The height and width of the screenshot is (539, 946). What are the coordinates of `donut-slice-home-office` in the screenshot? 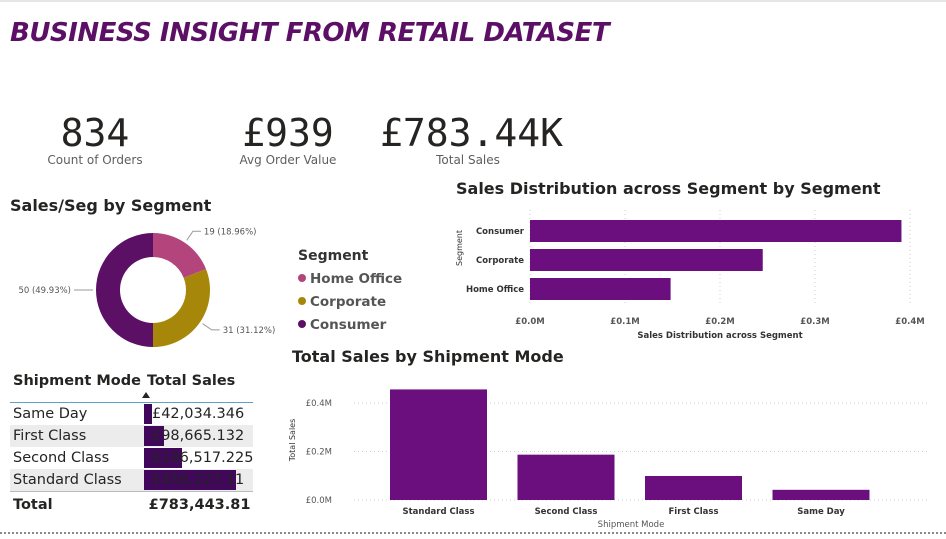 It's located at (179, 255).